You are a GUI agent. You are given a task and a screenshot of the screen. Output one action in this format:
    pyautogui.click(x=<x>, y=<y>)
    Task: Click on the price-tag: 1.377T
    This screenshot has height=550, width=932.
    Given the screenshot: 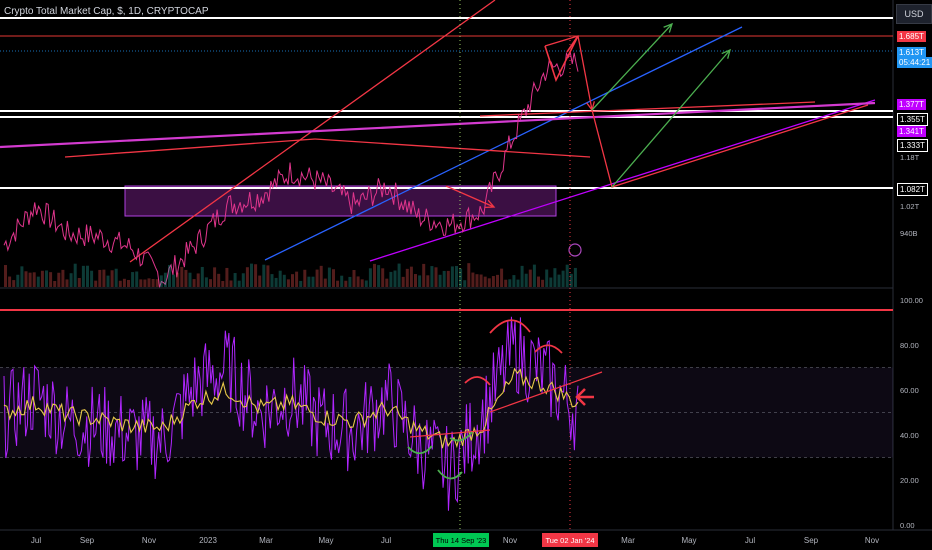 What is the action you would take?
    pyautogui.click(x=911, y=104)
    